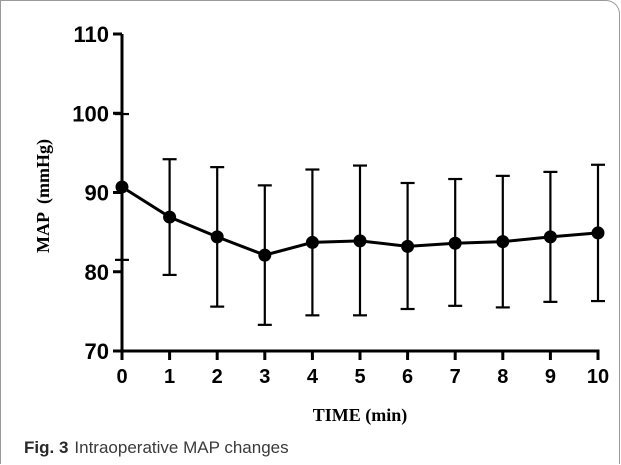 The width and height of the screenshot is (621, 465). Describe the element at coordinates (43, 196) in the screenshot. I see `y-axis-label: MAP (mmHg)` at that location.